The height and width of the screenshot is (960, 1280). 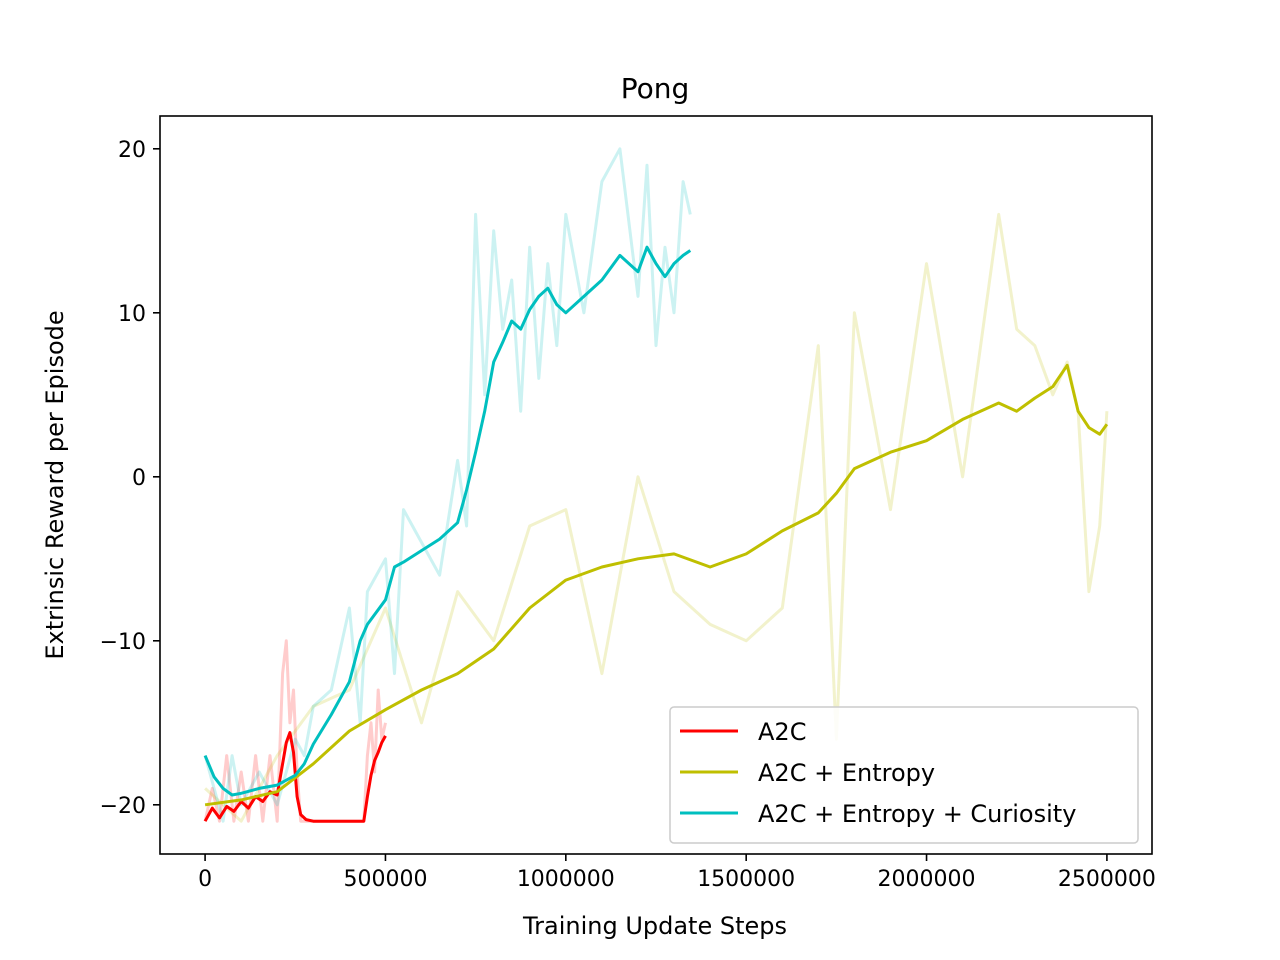 I want to click on series-line-a2c, so click(x=295, y=777).